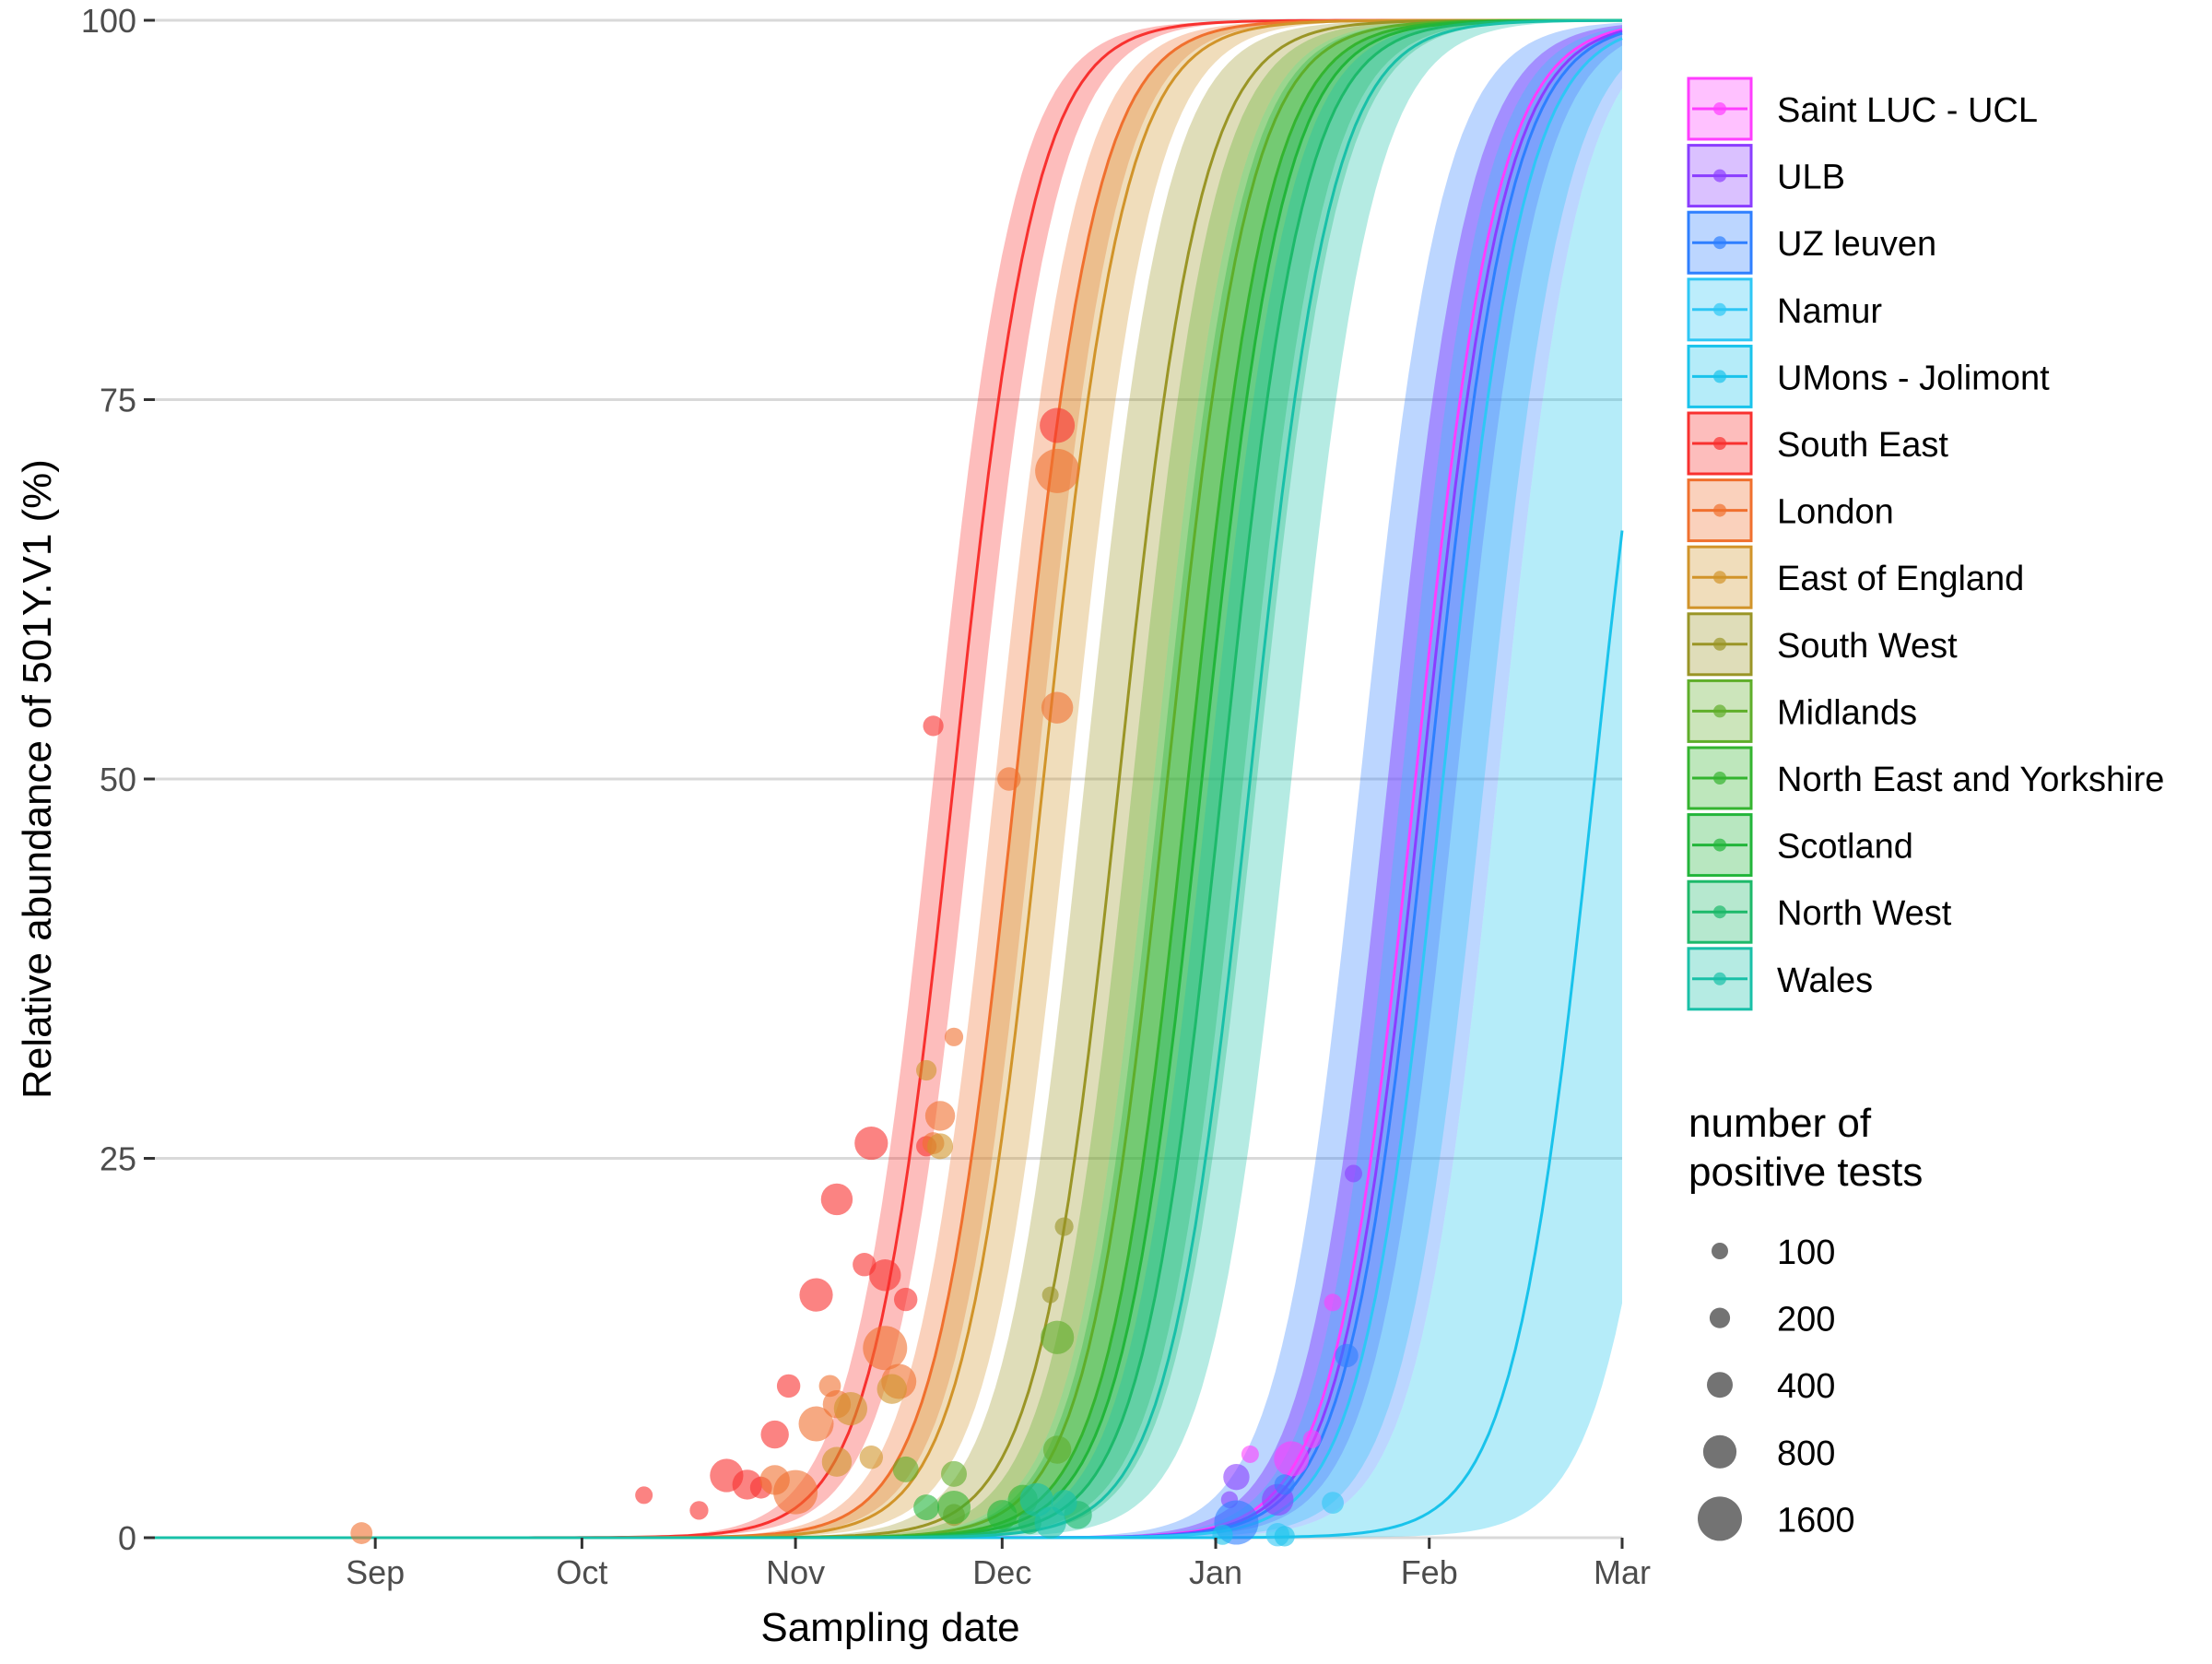  Describe the element at coordinates (795, 1572) in the screenshot. I see `x-tick-label: Nov` at that location.